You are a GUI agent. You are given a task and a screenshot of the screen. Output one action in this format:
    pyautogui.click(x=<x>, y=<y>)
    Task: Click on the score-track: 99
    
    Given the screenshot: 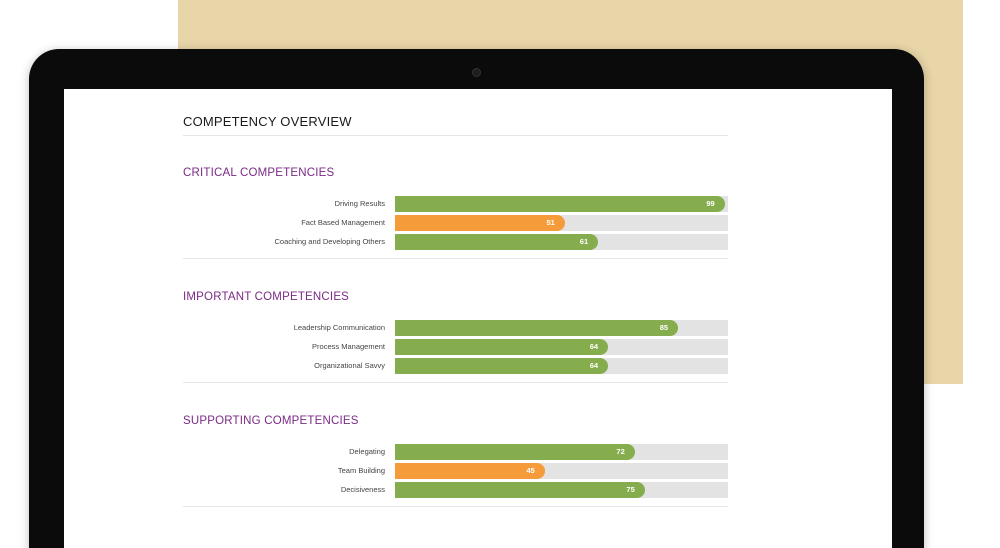 What is the action you would take?
    pyautogui.click(x=561, y=204)
    